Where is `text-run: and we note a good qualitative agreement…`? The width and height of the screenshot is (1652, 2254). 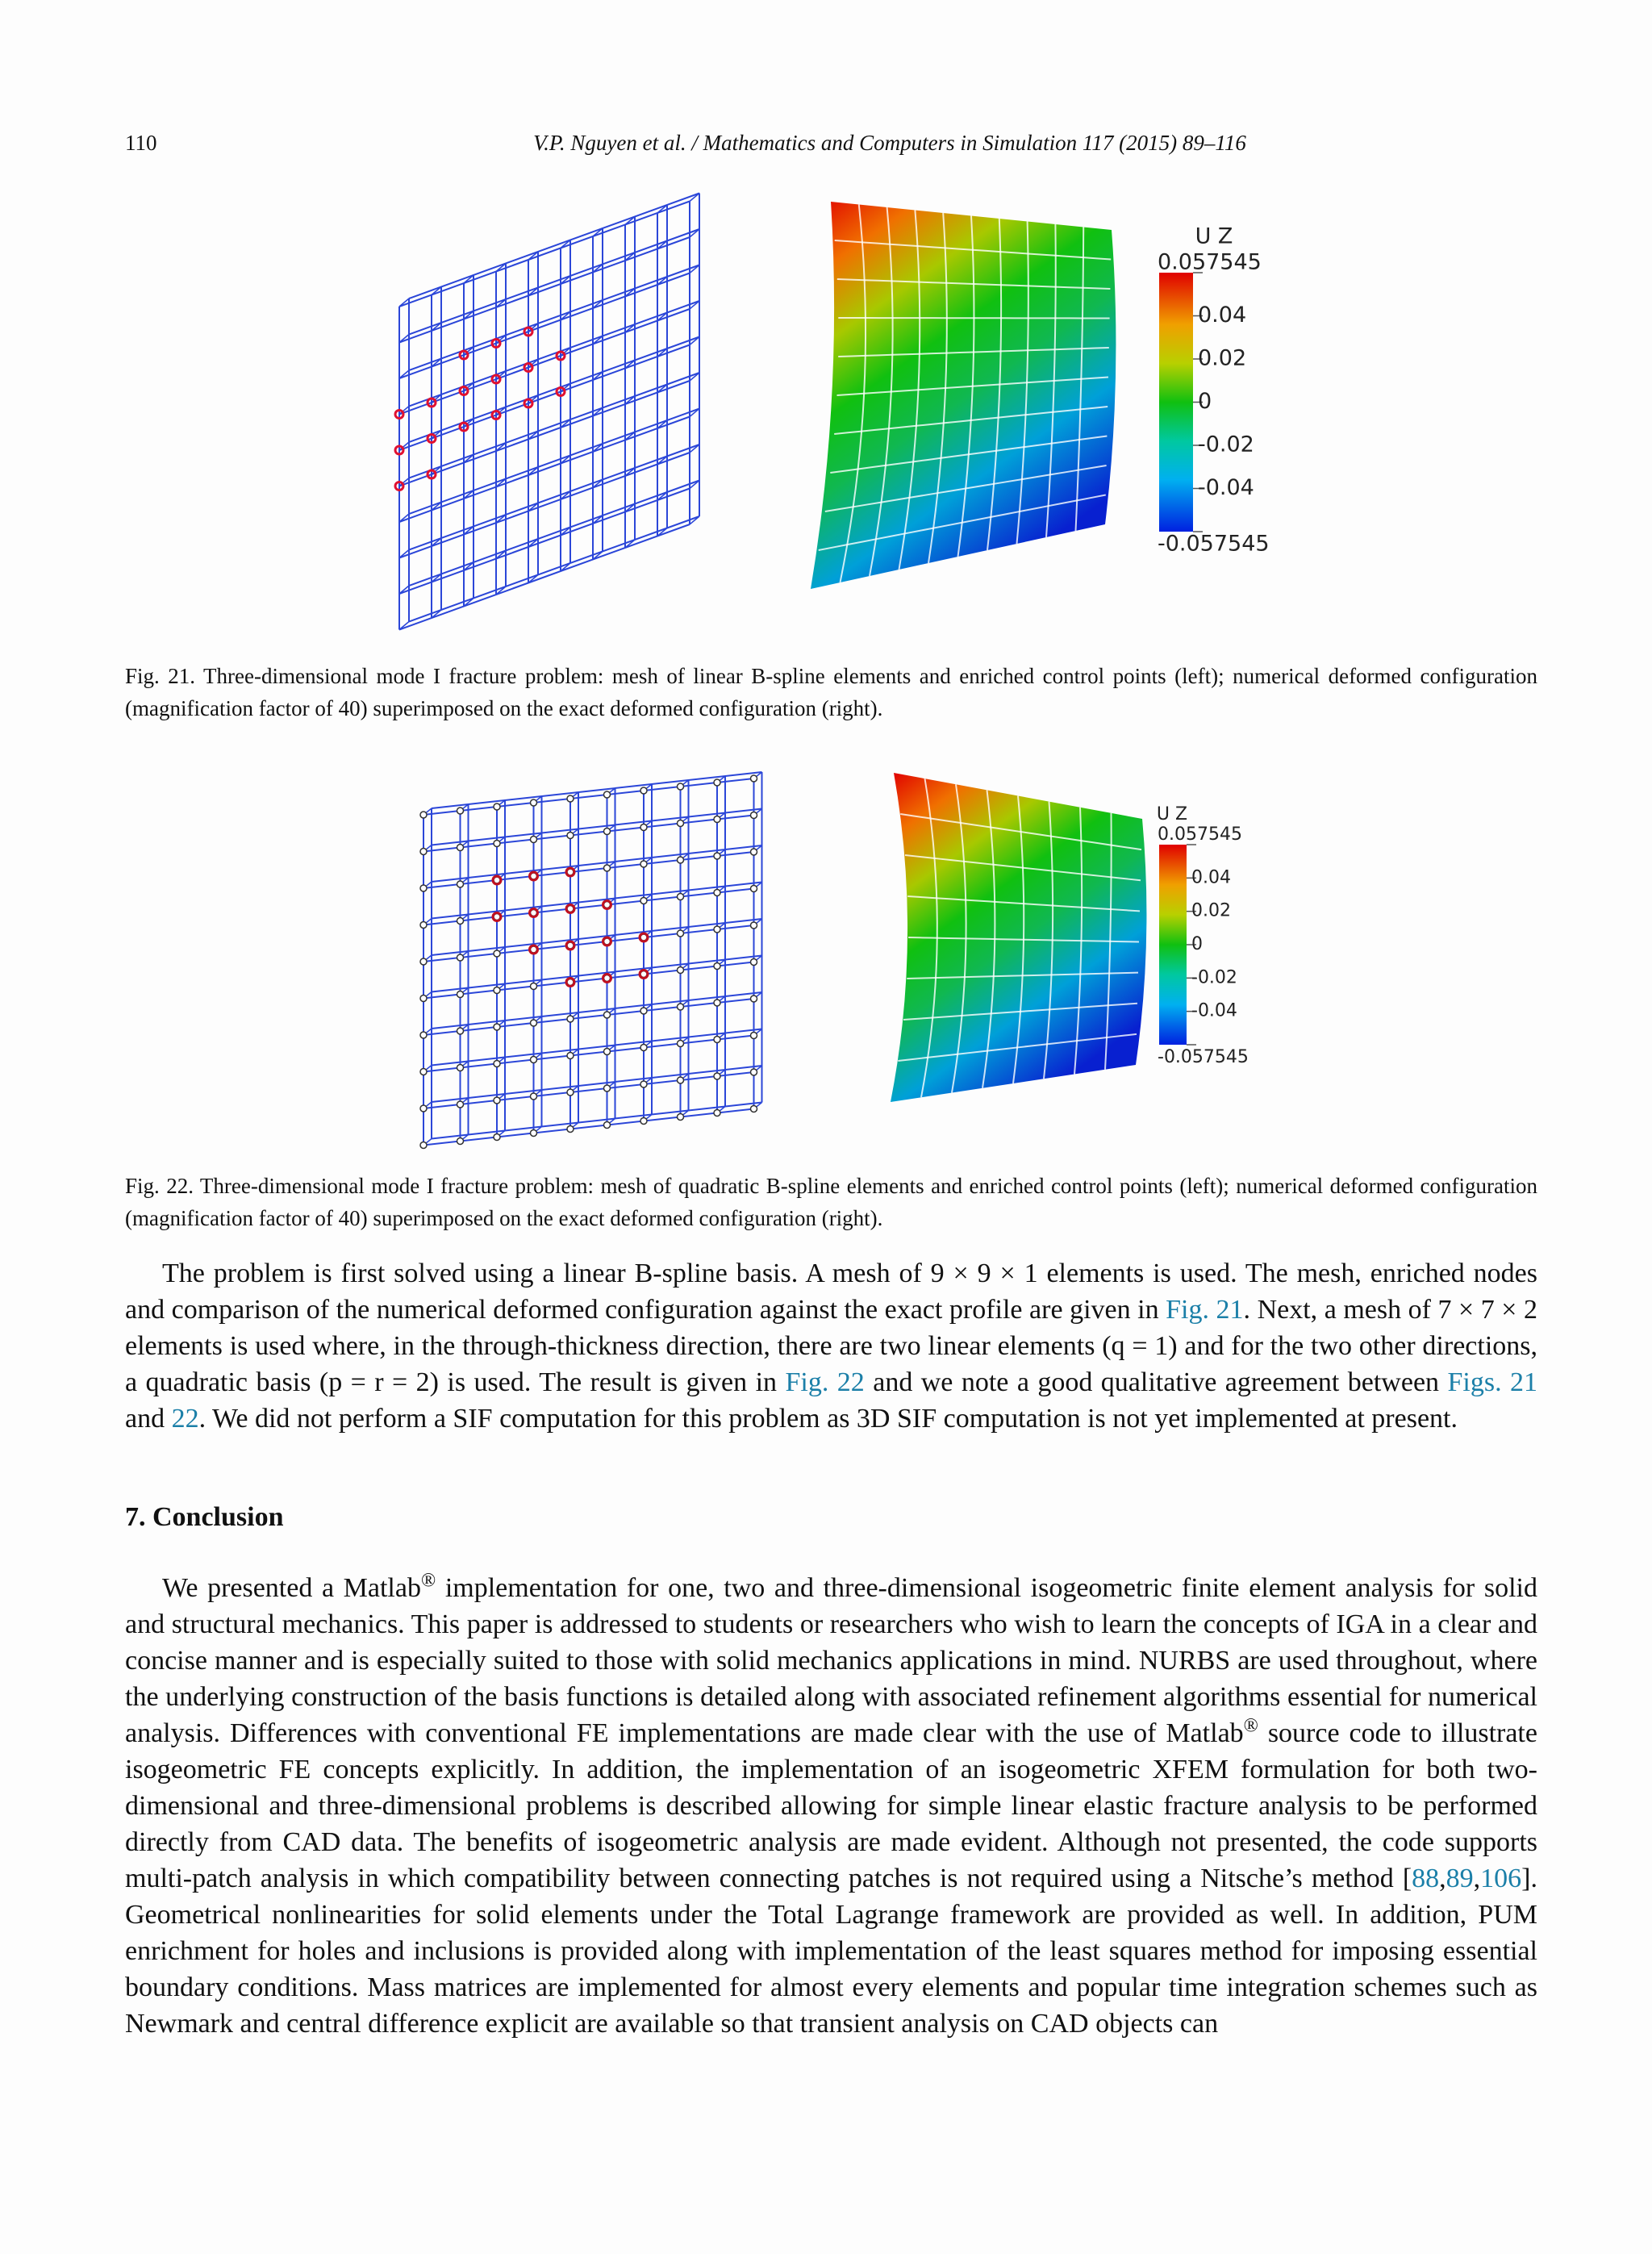 text-run: and we note a good qualitative agreement… is located at coordinates (1156, 1382).